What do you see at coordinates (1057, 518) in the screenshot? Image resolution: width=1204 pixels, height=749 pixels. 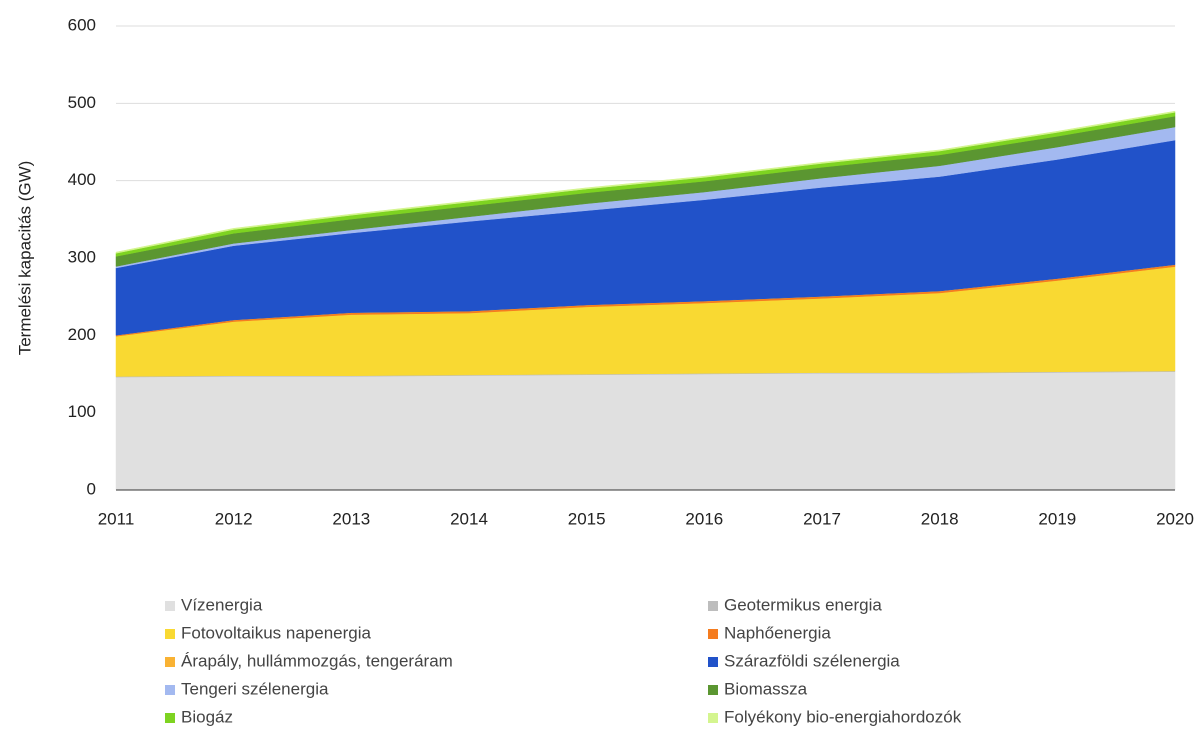 I see `x-tick-label: 2019` at bounding box center [1057, 518].